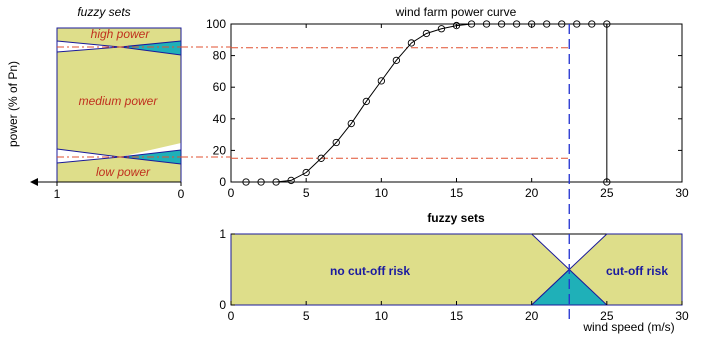 The width and height of the screenshot is (715, 338). I want to click on x-tick-label: 5, so click(306, 193).